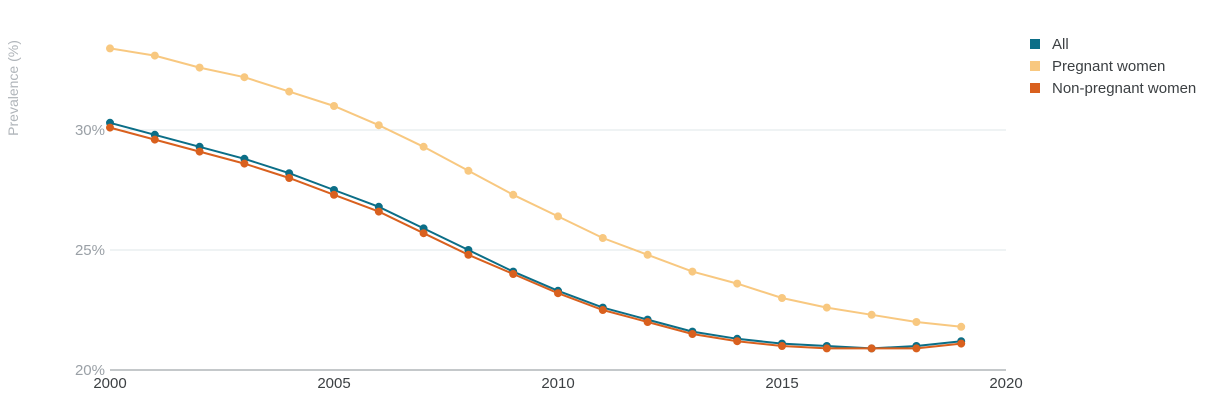 The height and width of the screenshot is (403, 1230). What do you see at coordinates (1109, 66) in the screenshot?
I see `legend-label: Pregnant women` at bounding box center [1109, 66].